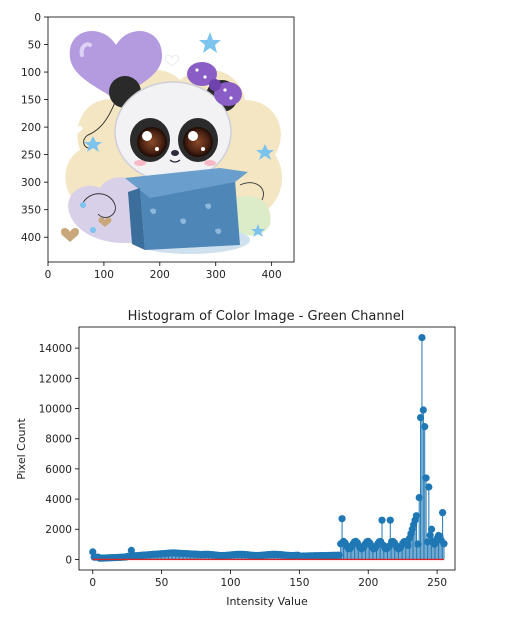  Describe the element at coordinates (31, 101) in the screenshot. I see `image-y-tick-label: 150` at that location.